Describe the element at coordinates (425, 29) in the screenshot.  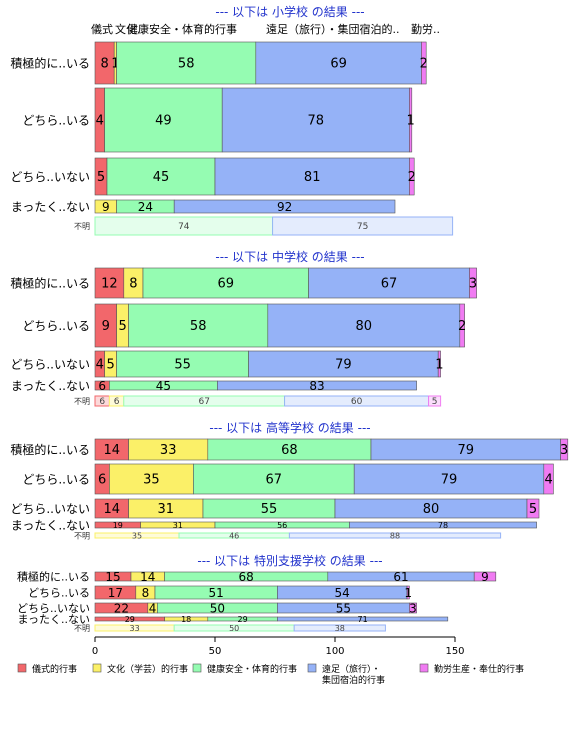
I see `column-header: 勤労..` at that location.